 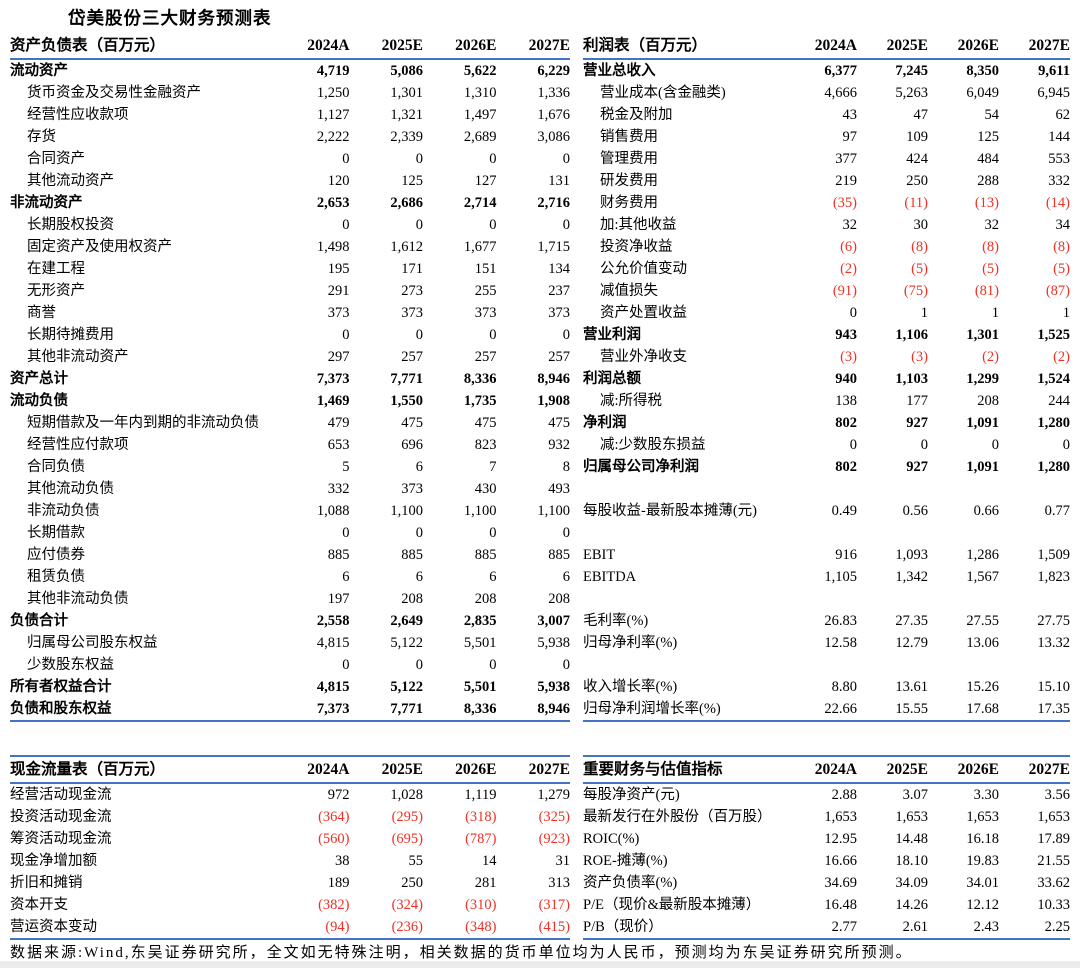 What do you see at coordinates (826, 269) in the screenshot?
I see `table-row: 公允价值变动 (2) (5) (5) (5)` at bounding box center [826, 269].